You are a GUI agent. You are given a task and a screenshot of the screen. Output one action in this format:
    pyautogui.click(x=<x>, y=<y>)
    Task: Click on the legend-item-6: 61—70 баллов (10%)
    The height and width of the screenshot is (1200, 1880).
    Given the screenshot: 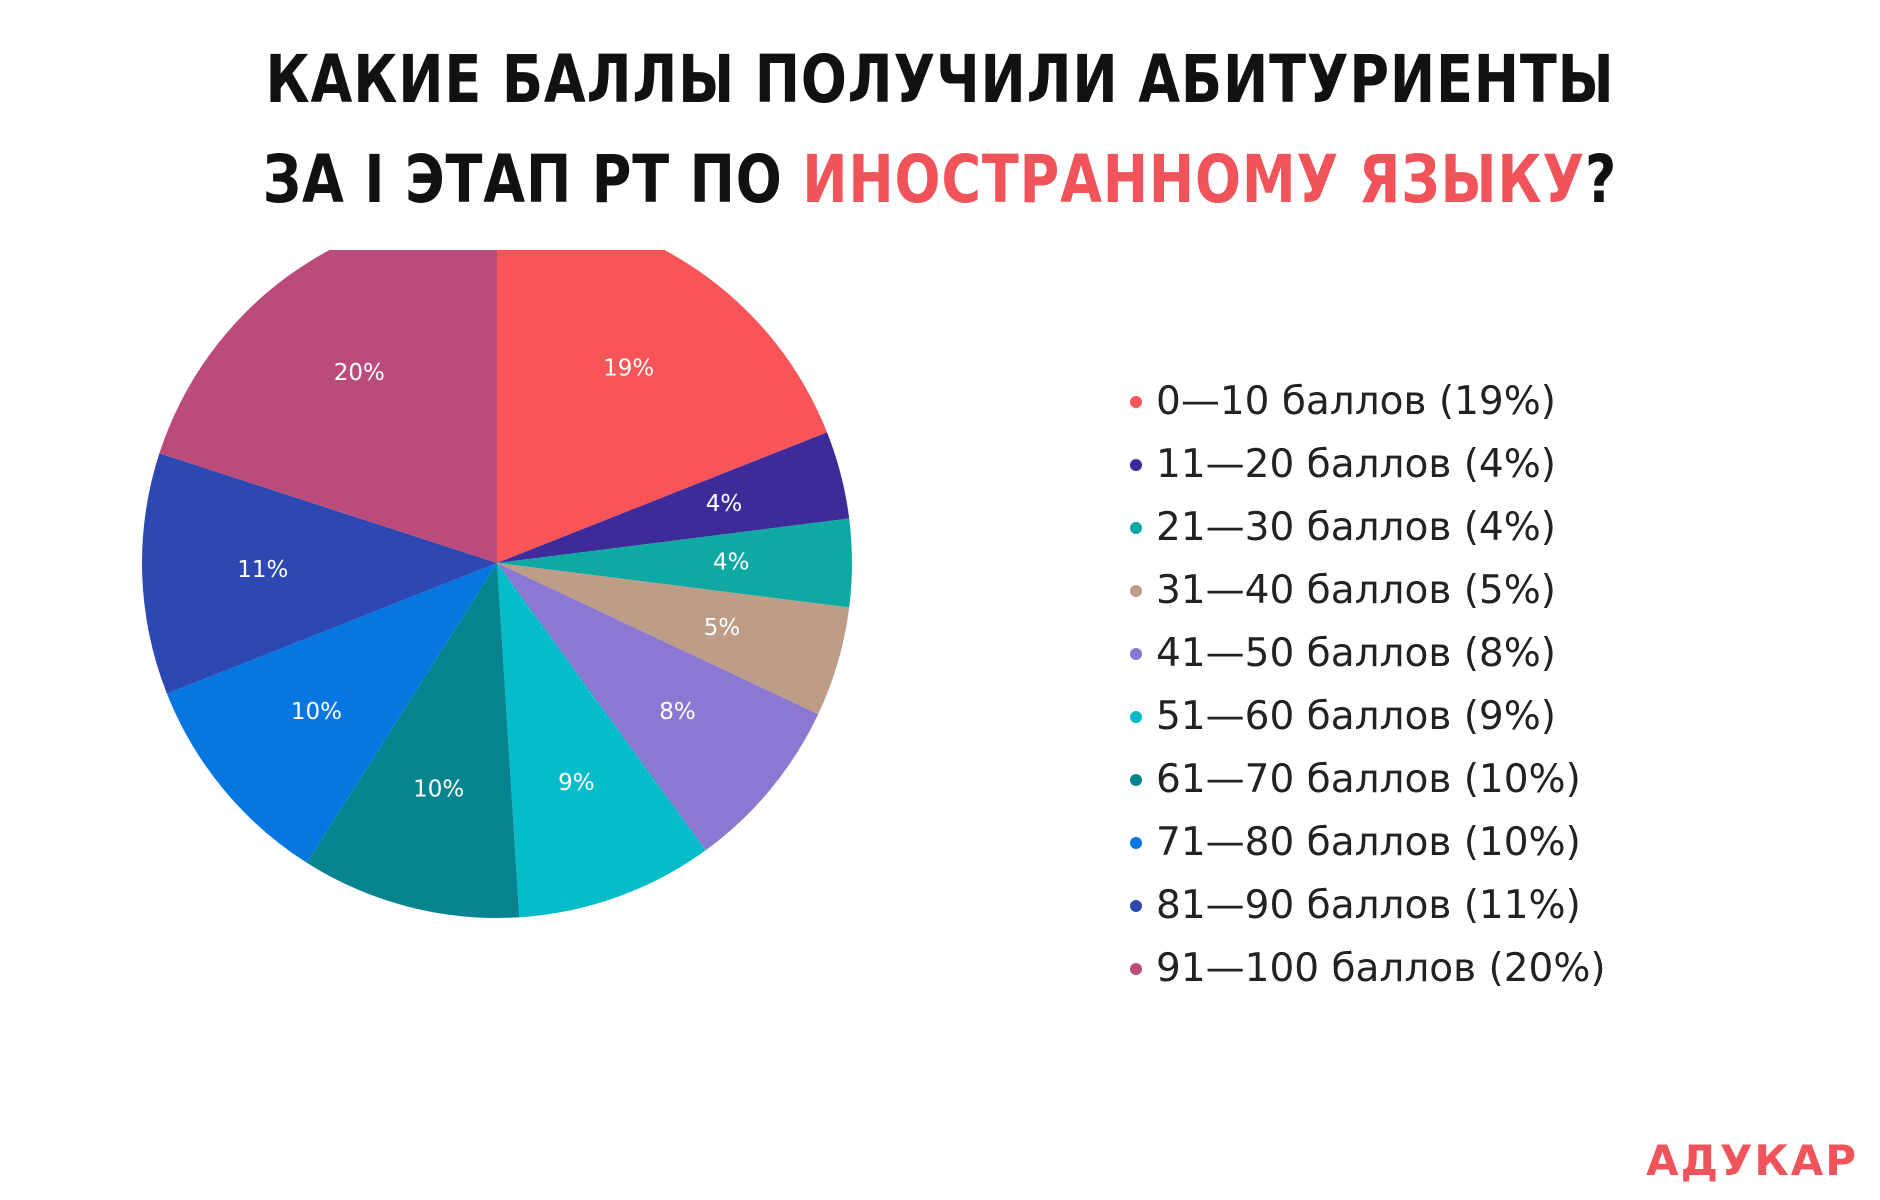 What is the action you would take?
    pyautogui.click(x=1368, y=779)
    